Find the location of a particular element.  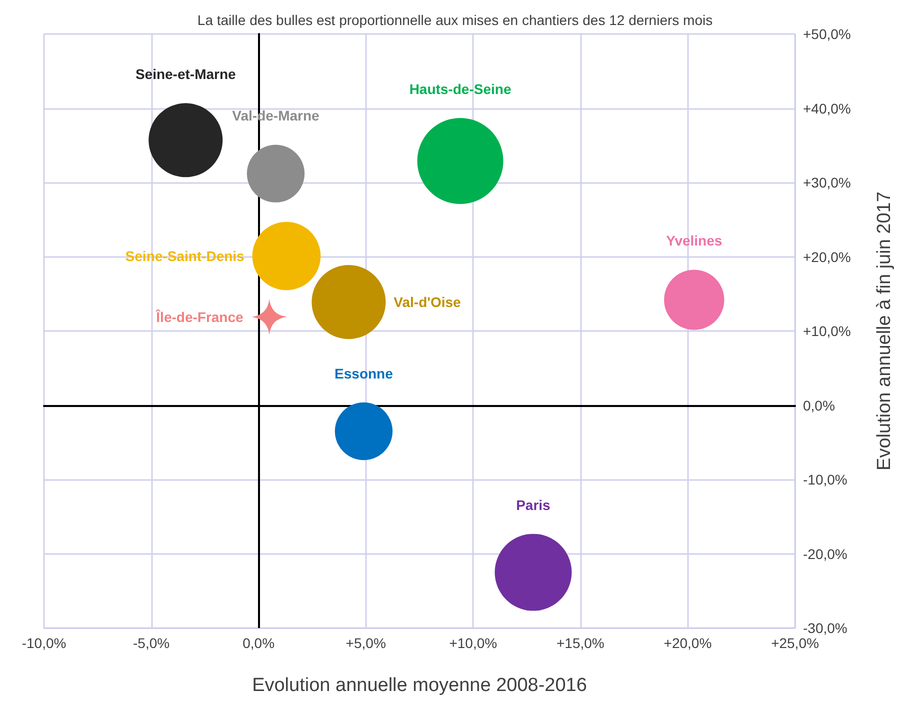

series-label: Seine-Saint-Denis is located at coordinates (185, 256).